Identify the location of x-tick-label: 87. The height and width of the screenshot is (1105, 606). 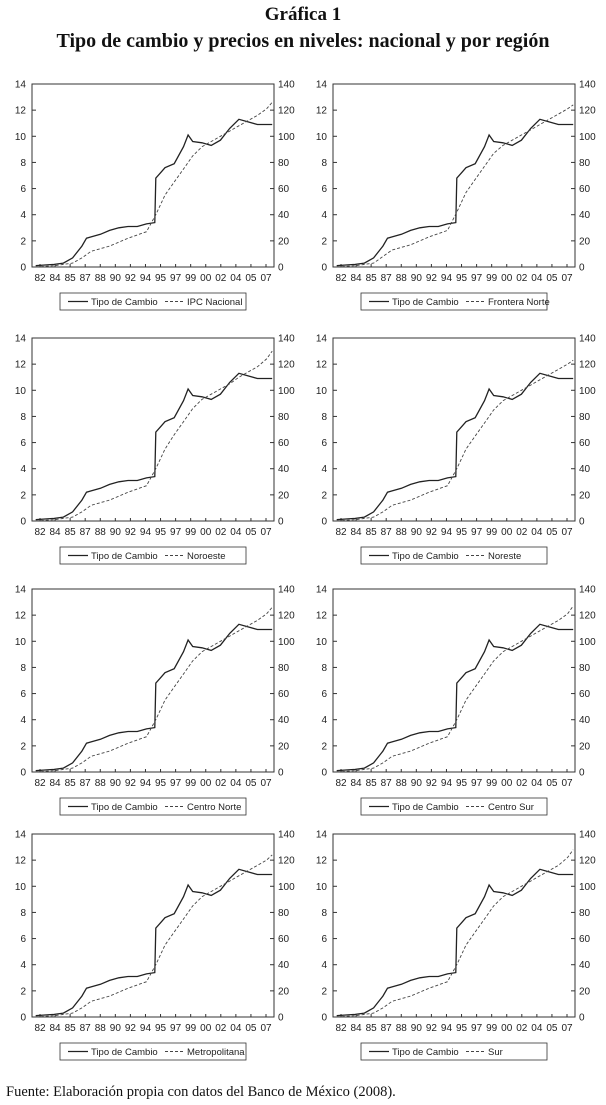
(387, 1028).